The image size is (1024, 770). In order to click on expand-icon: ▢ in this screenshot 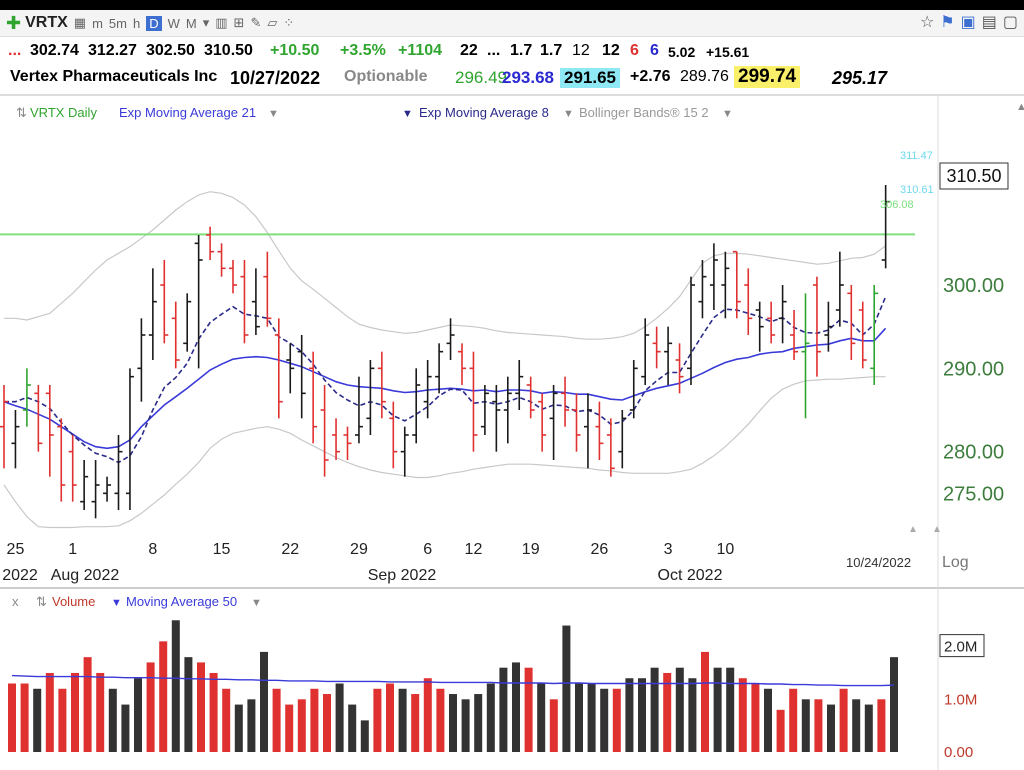, I will do `click(1010, 22)`.